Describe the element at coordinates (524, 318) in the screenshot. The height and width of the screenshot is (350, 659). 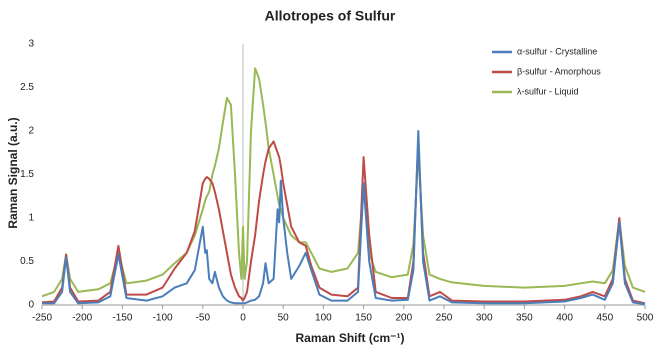
I see `x-tick-label: 350` at that location.